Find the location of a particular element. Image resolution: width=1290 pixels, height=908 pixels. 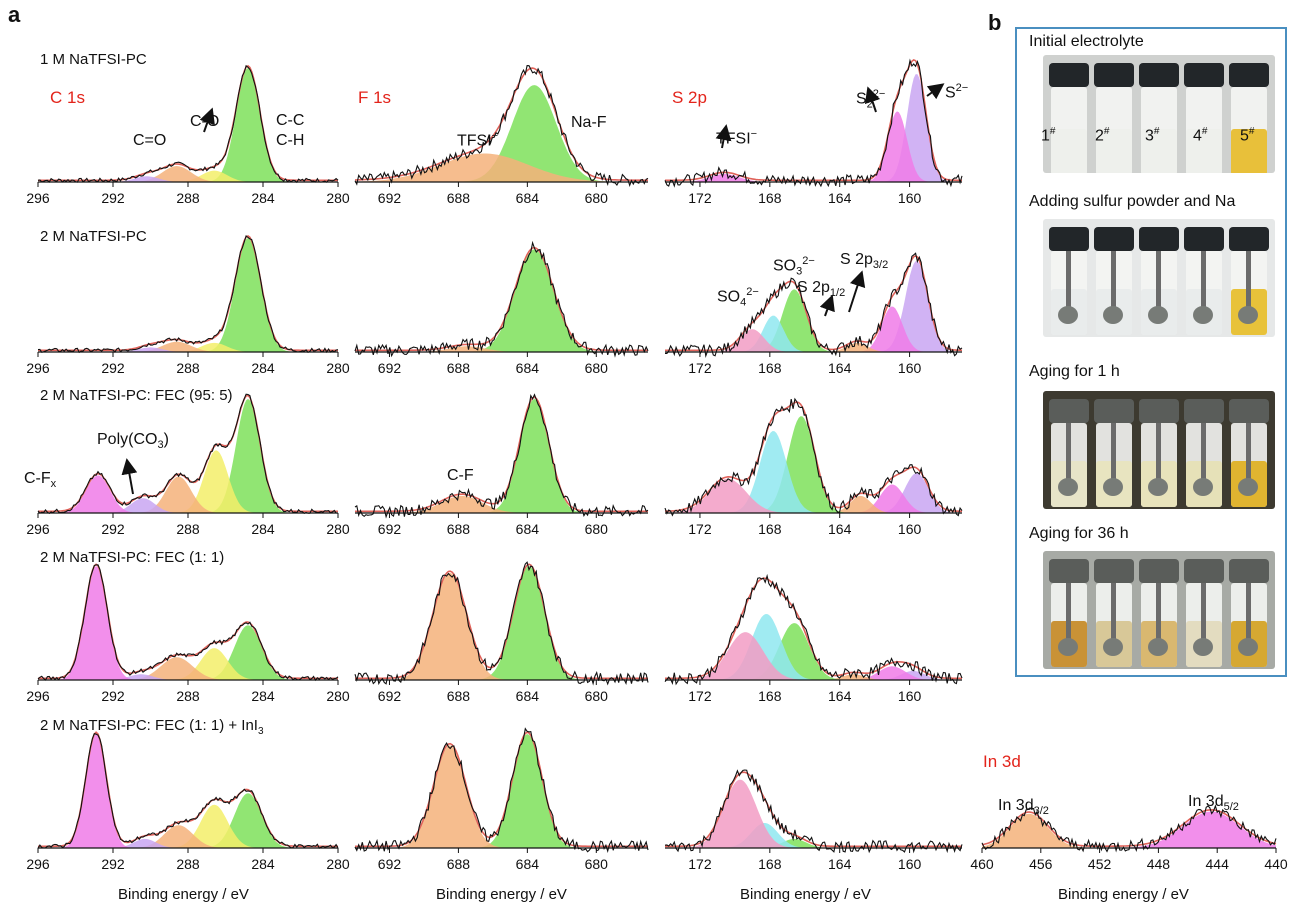

tick-label-5-0: 172 is located at coordinates (700, 368).